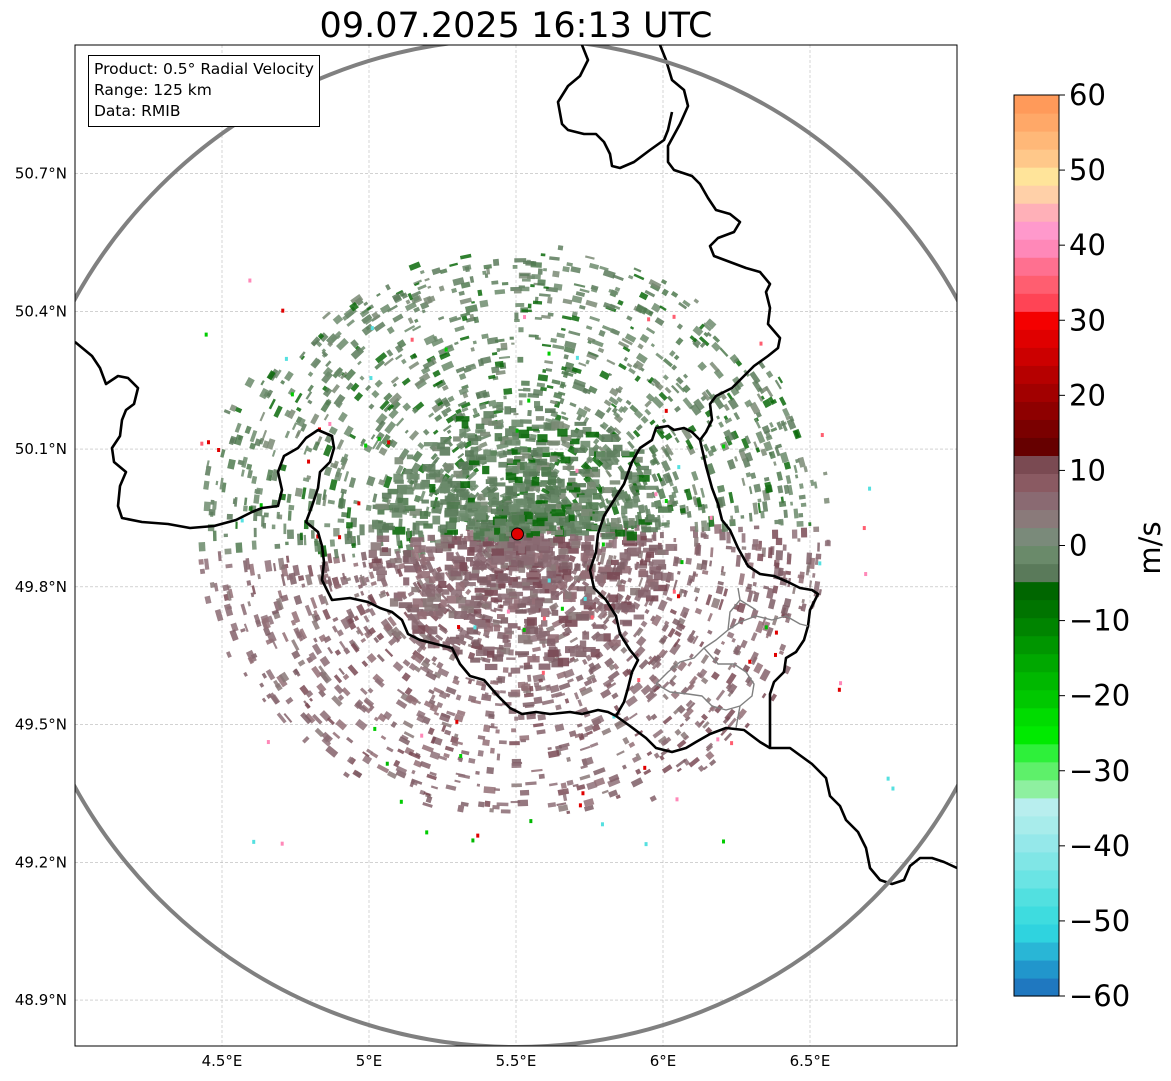 This screenshot has width=1171, height=1081. Describe the element at coordinates (1099, 996) in the screenshot. I see `colorbar-tick-label: −60` at that location.